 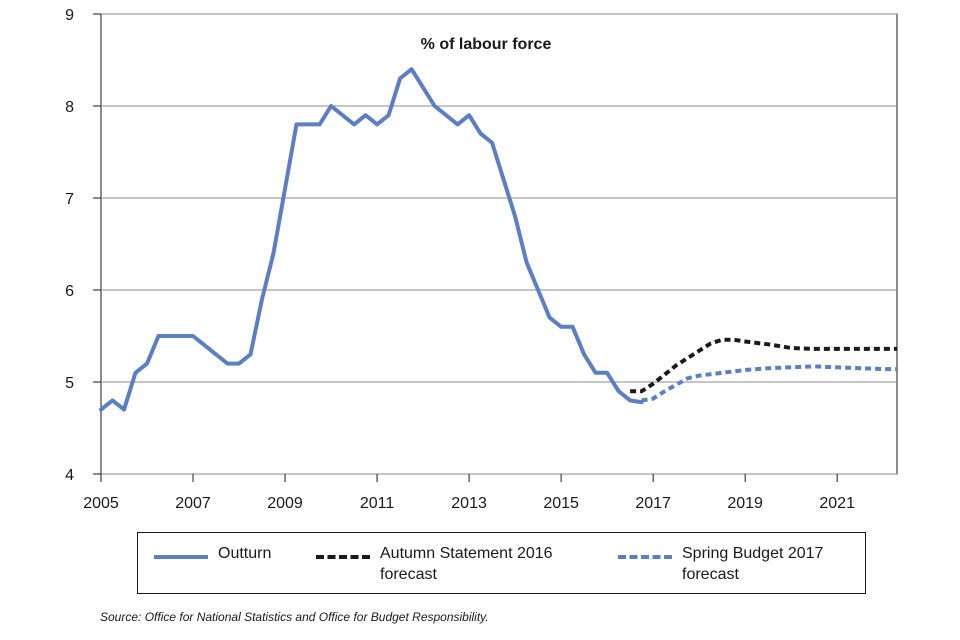 I want to click on legend-swatch-autumn-statement, so click(x=343, y=557).